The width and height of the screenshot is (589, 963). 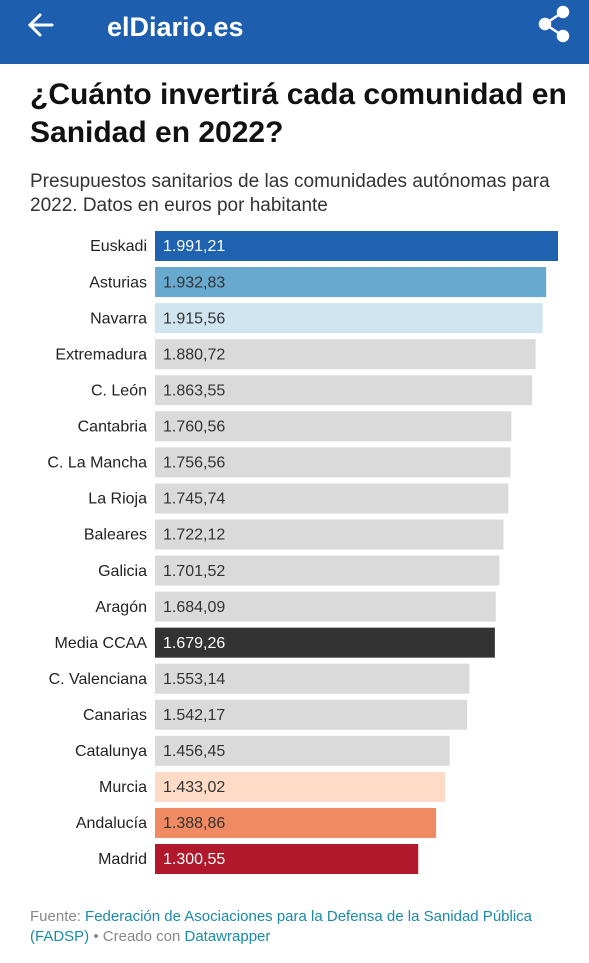 What do you see at coordinates (55, 916) in the screenshot?
I see `source-label: Fuente:` at bounding box center [55, 916].